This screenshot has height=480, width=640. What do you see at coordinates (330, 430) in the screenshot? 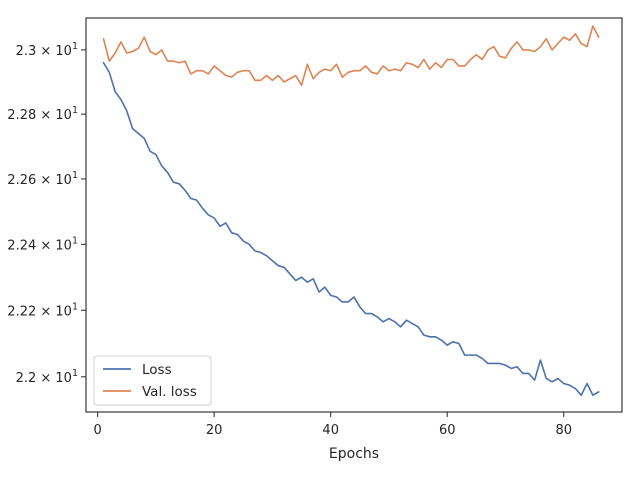
I see `x-tick-label: 40` at bounding box center [330, 430].